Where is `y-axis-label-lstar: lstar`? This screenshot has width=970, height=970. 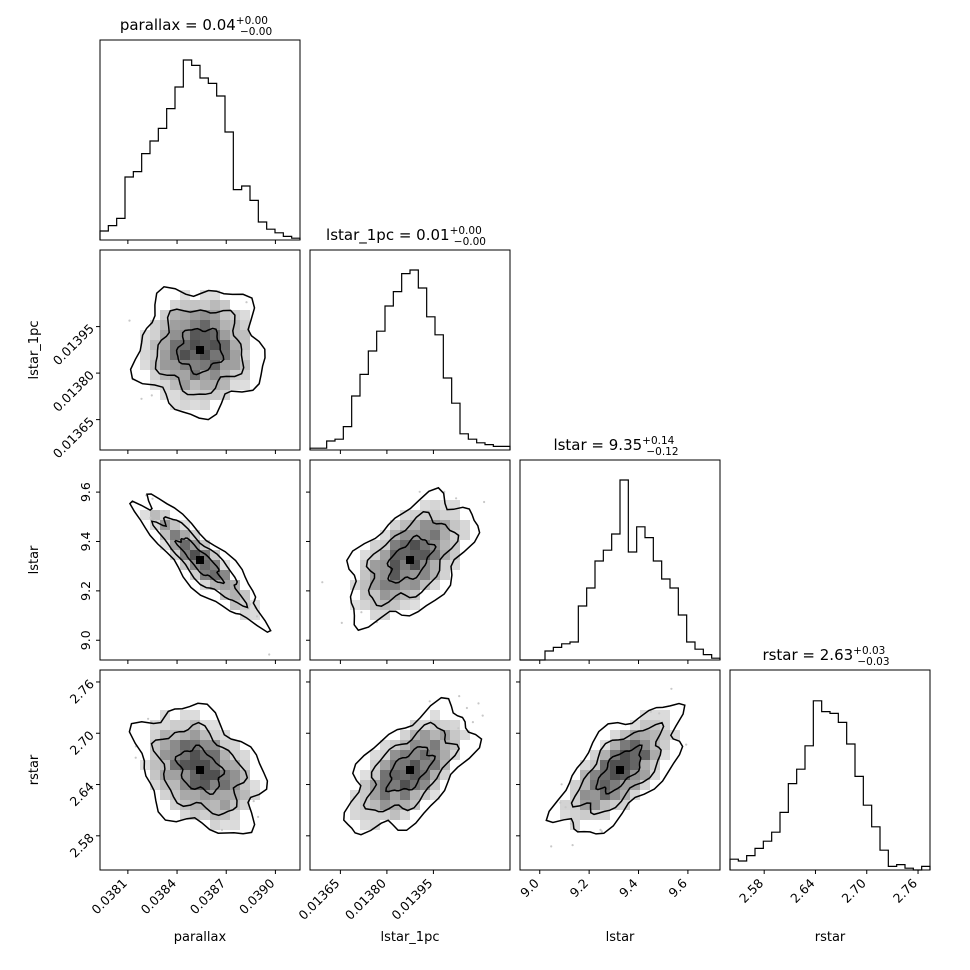
y-axis-label-lstar: lstar is located at coordinates (34, 559).